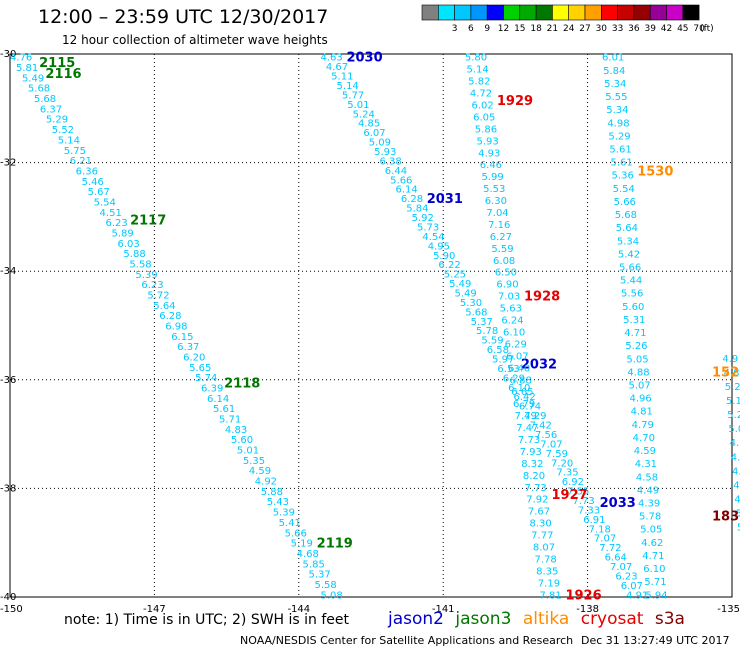 The height and width of the screenshot is (650, 740). I want to click on swh-value: 4.49, so click(648, 490).